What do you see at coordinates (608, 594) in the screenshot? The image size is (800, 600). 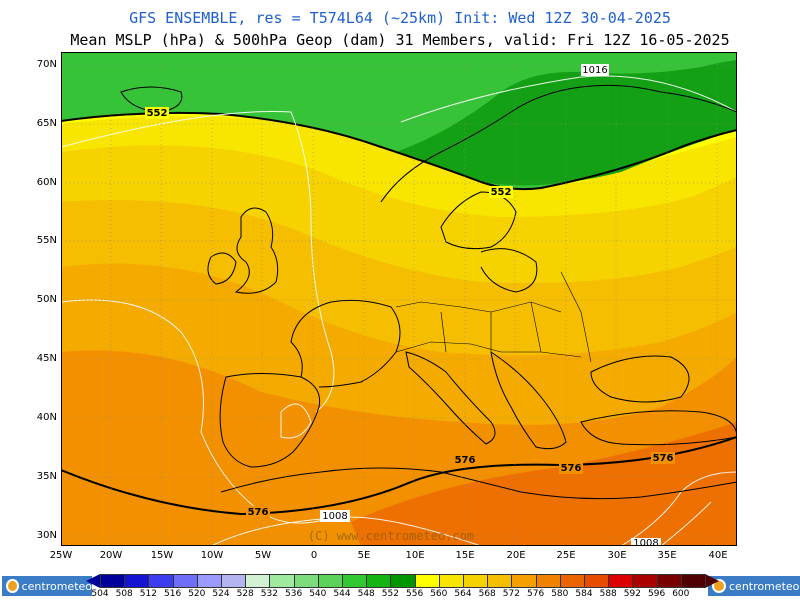 I see `colorbar-label: 588` at bounding box center [608, 594].